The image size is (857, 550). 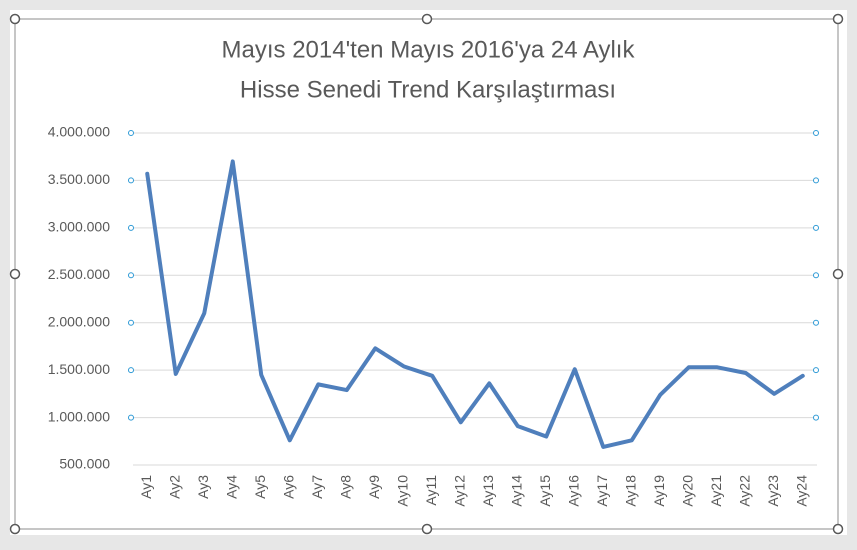 I want to click on y-tick-label: 3.000.000, so click(x=79, y=227).